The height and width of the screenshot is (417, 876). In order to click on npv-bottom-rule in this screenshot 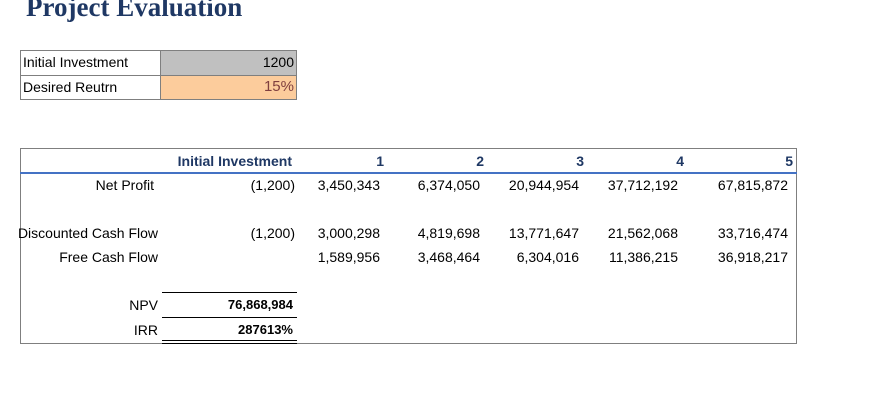, I will do `click(229, 317)`.